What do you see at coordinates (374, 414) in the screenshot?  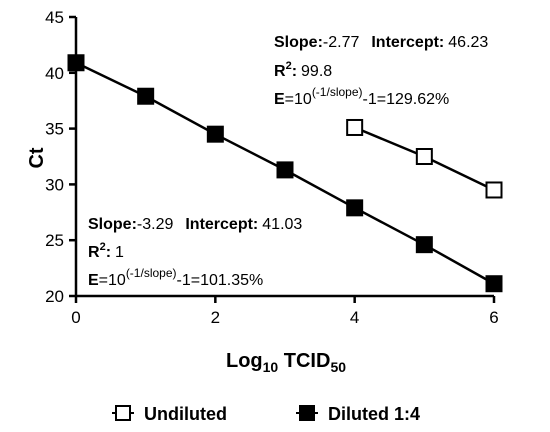 I see `legend-diluted-label: Diluted 1:4` at bounding box center [374, 414].